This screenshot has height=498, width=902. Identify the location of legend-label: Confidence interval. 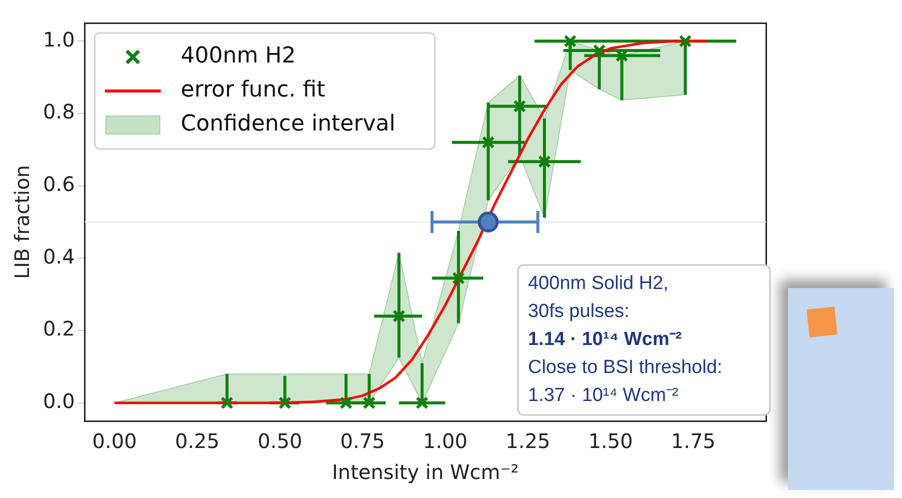
(288, 124).